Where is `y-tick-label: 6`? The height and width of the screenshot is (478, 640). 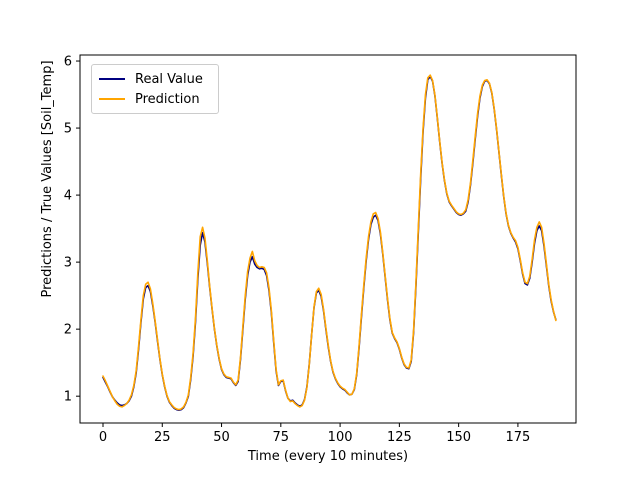
y-tick-label: 6 is located at coordinates (68, 62).